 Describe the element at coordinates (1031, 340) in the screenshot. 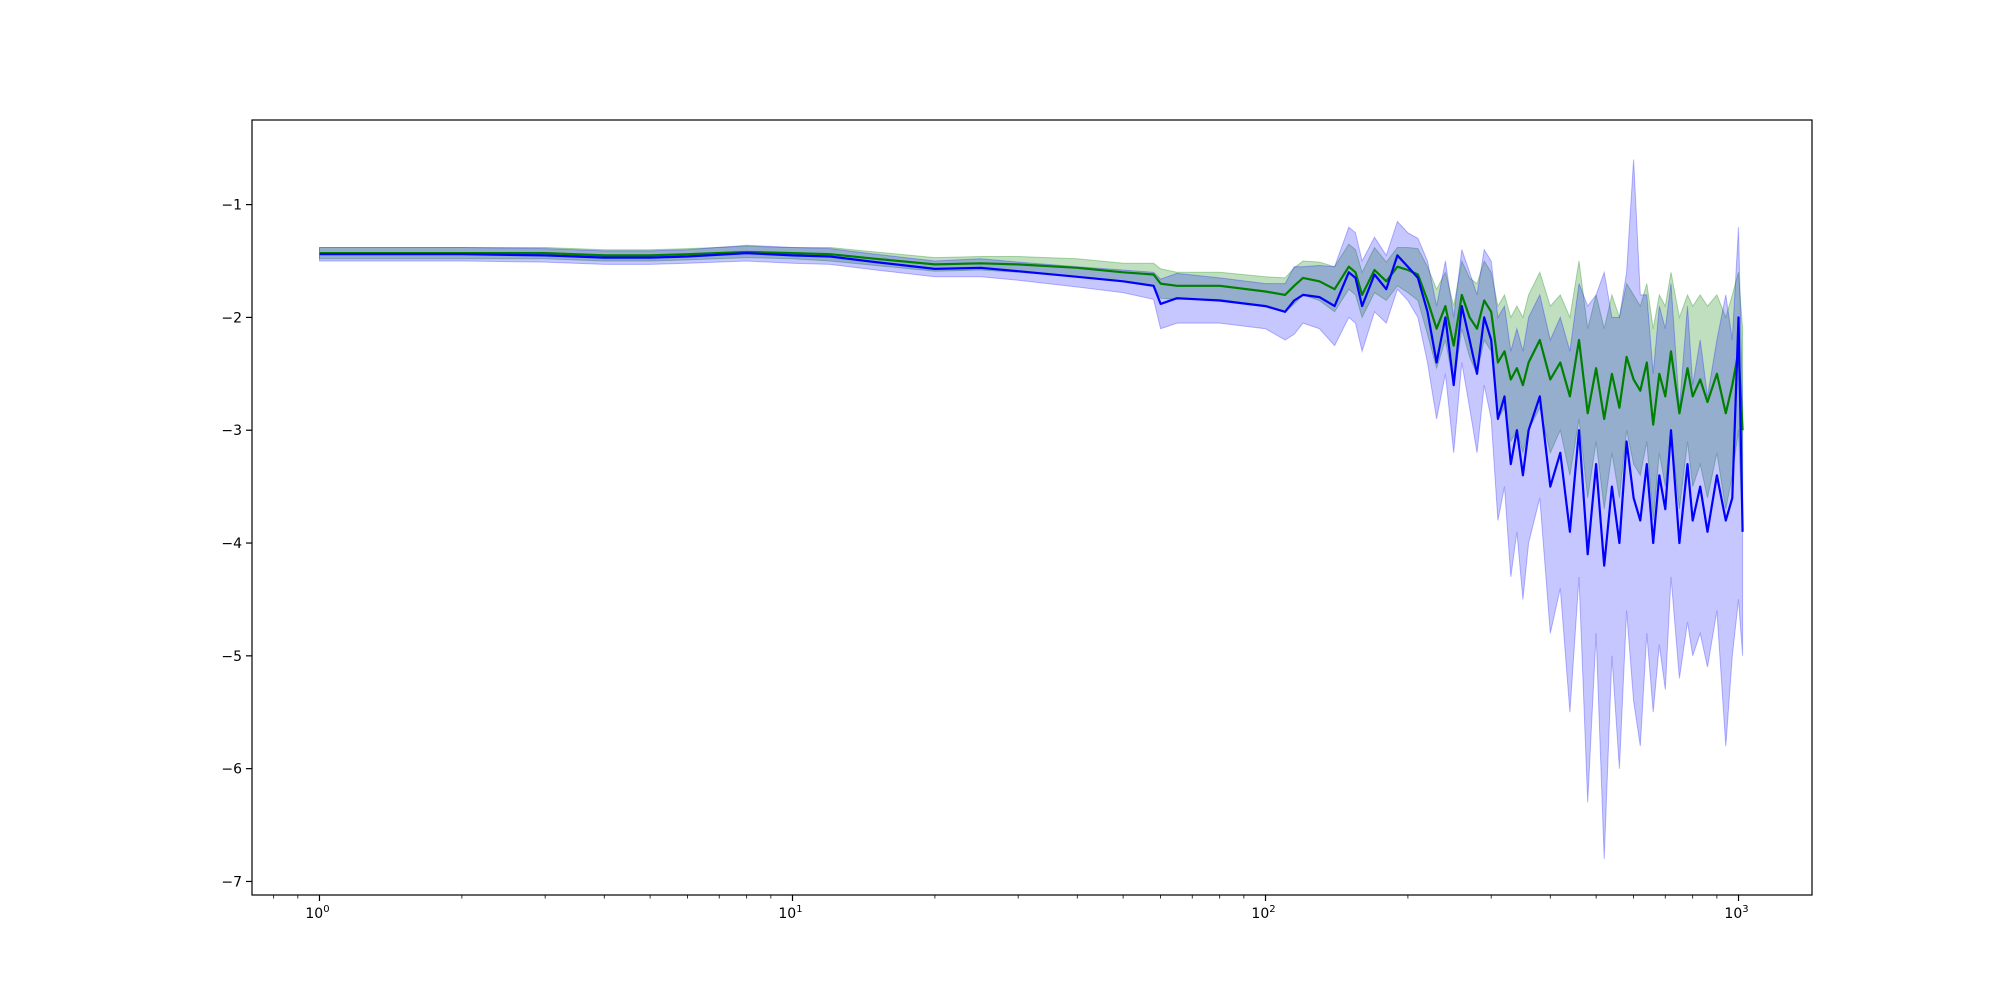

I see `series-1-line` at that location.